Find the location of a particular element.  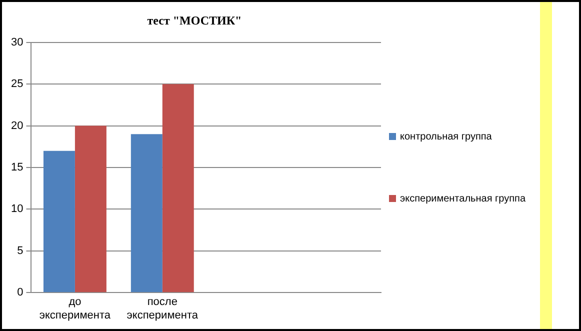

y-tick-label: 25 is located at coordinates (17, 84).